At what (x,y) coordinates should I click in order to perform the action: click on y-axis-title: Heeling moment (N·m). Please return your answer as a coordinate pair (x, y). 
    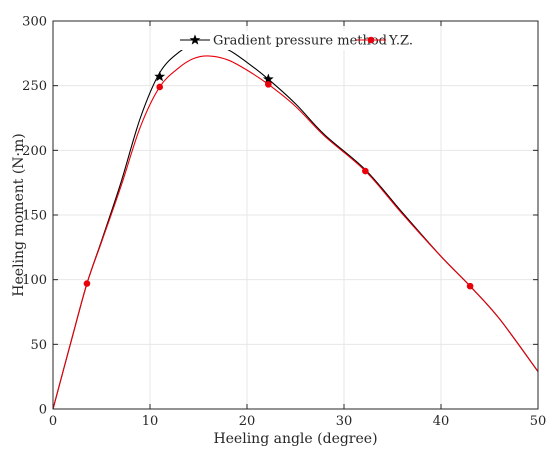
    Looking at the image, I should click on (19, 214).